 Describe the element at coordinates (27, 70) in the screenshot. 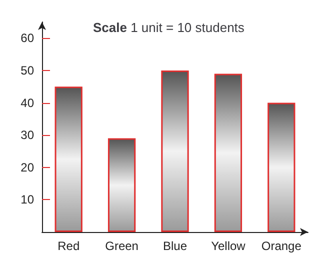

I see `y-tick-label: 50` at that location.